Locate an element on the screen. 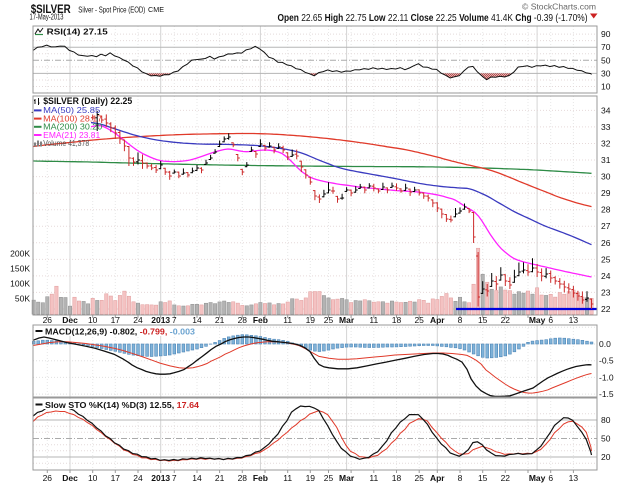 The image size is (624, 495). svg-text: 27 is located at coordinates (606, 226).